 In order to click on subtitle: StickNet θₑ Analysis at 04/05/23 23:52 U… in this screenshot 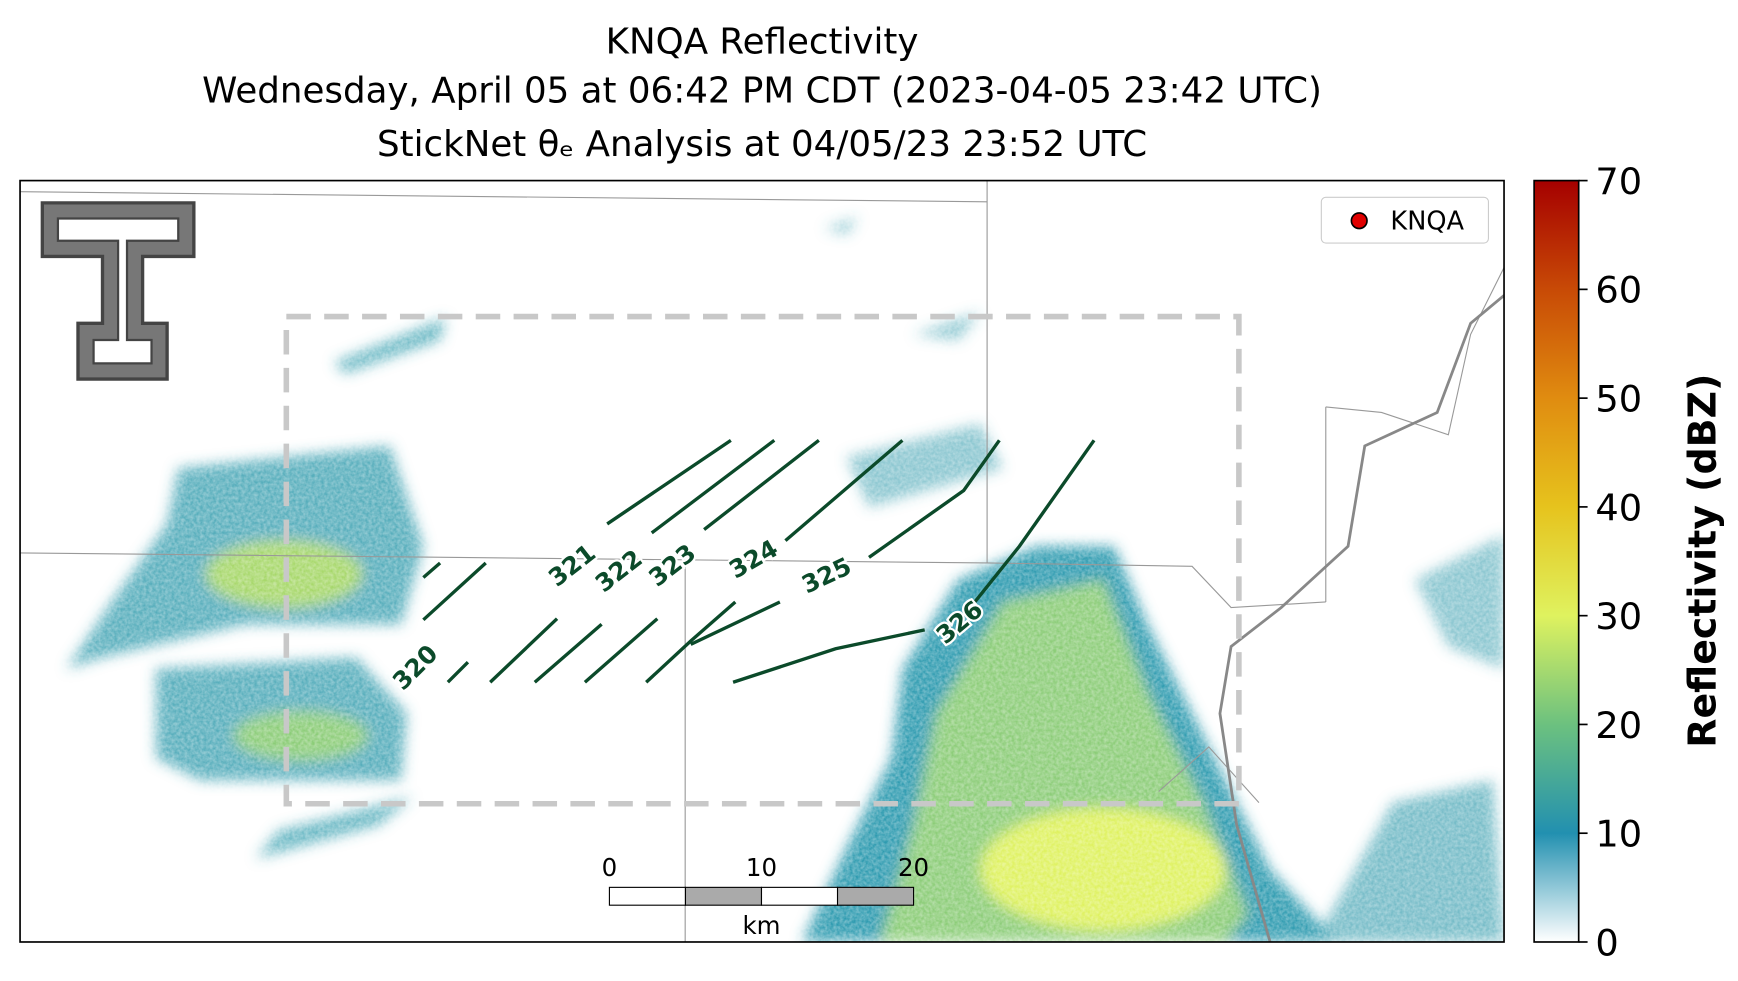, I will do `click(762, 144)`.